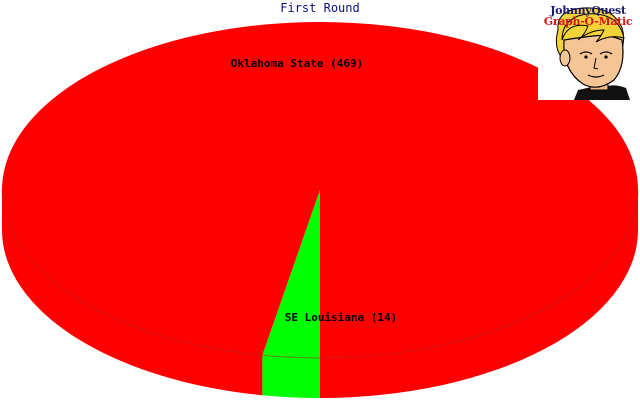 This screenshot has width=640, height=400. Describe the element at coordinates (592, 53) in the screenshot. I see `cartoon-boy-face-icon` at that location.